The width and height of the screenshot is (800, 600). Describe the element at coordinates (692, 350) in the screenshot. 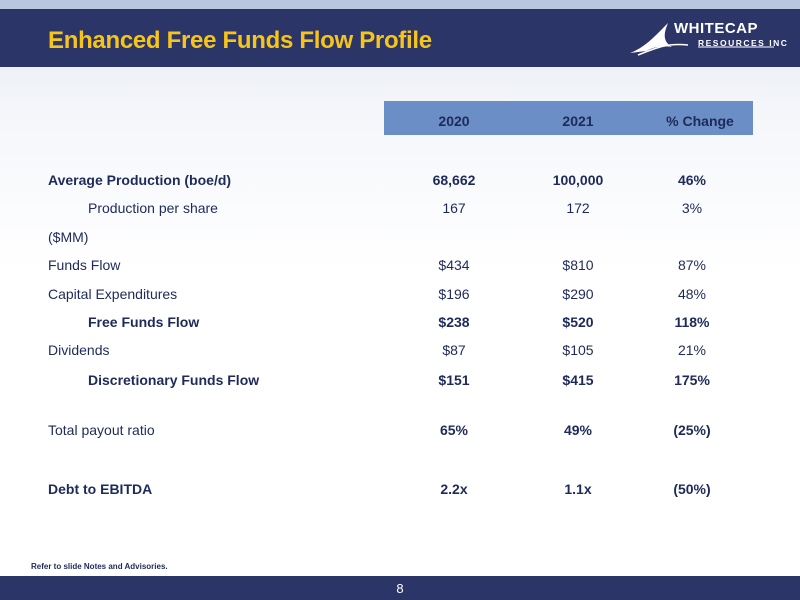

I see `cell-change: 21%` at that location.